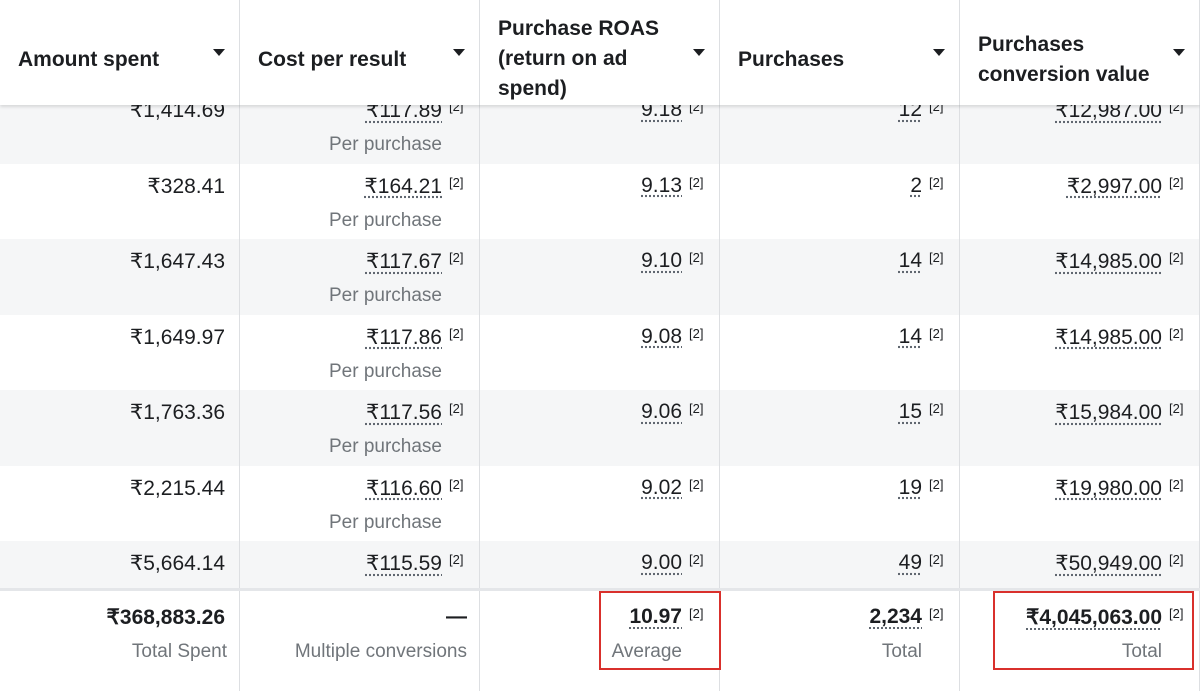 This screenshot has width=1200, height=691. I want to click on cell-value: 9.13, so click(661, 185).